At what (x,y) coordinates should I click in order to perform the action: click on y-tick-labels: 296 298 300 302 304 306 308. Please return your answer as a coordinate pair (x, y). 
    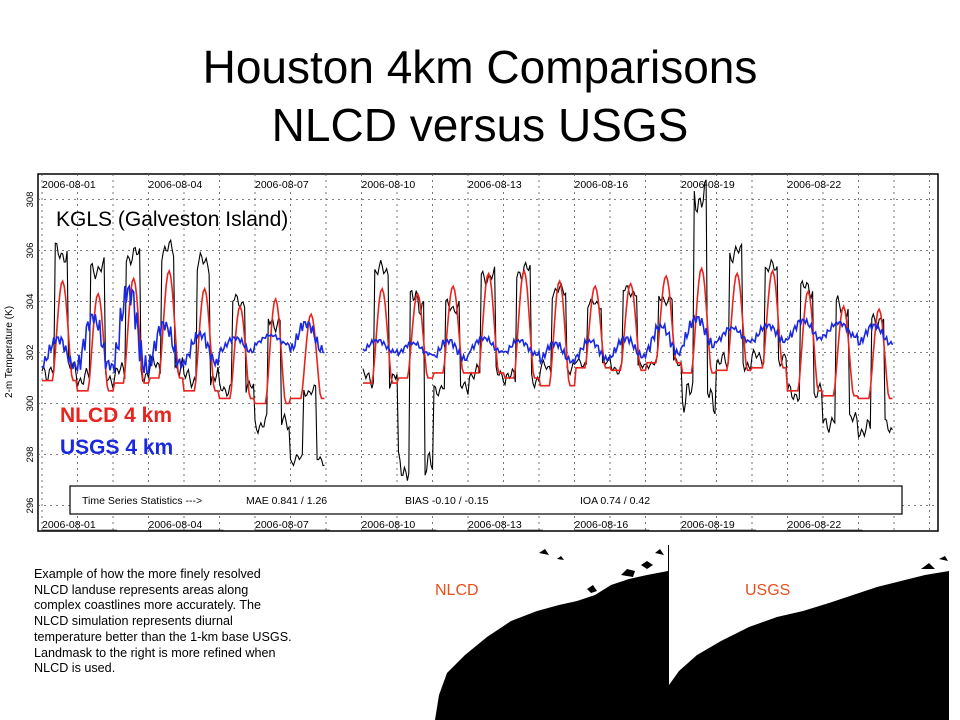
    Looking at the image, I should click on (30, 353).